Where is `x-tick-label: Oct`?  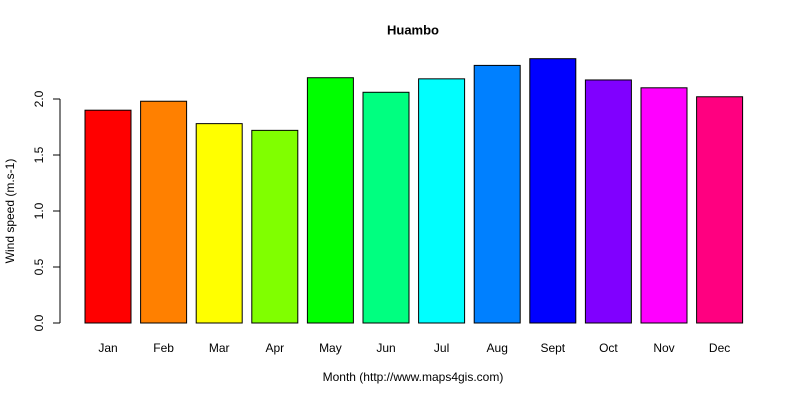
x-tick-label: Oct is located at coordinates (608, 348).